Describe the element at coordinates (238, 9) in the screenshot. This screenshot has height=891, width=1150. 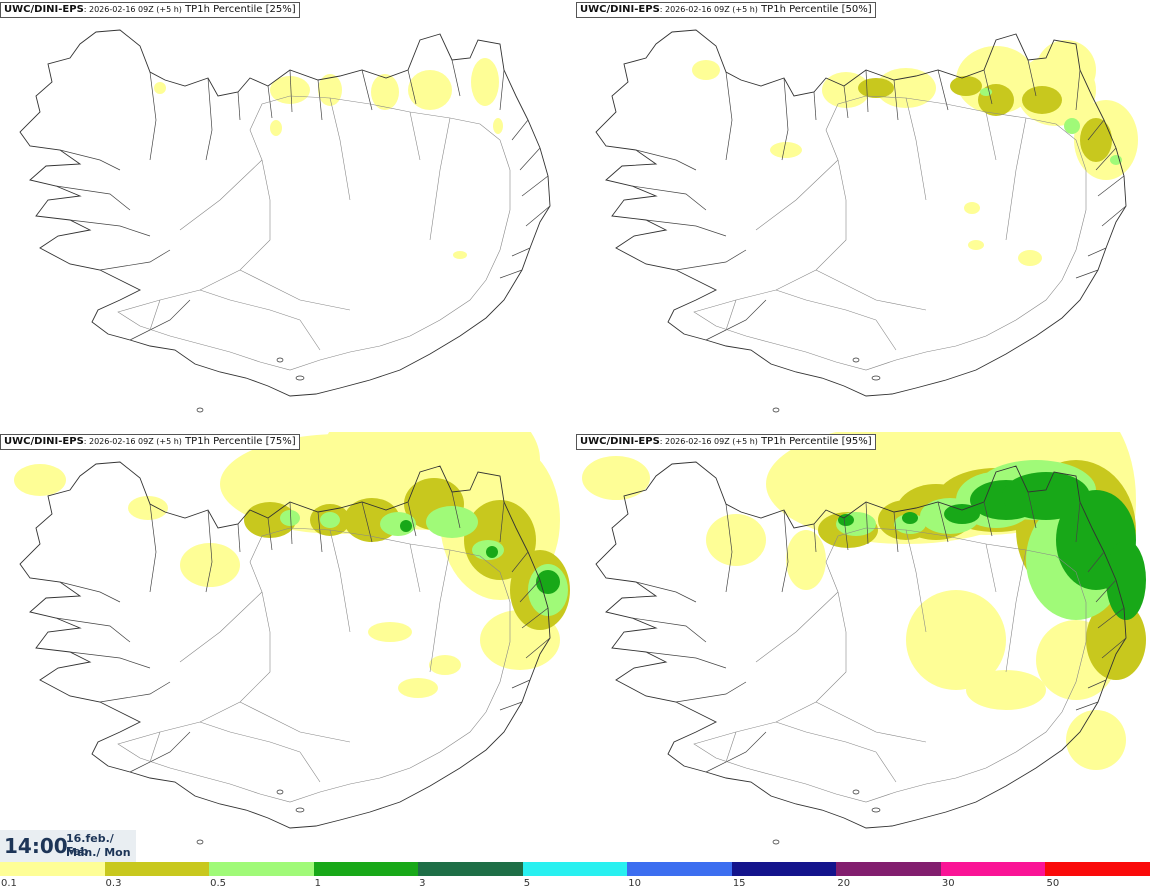
I see `field-name: TP1h Percentile [25%]` at that location.